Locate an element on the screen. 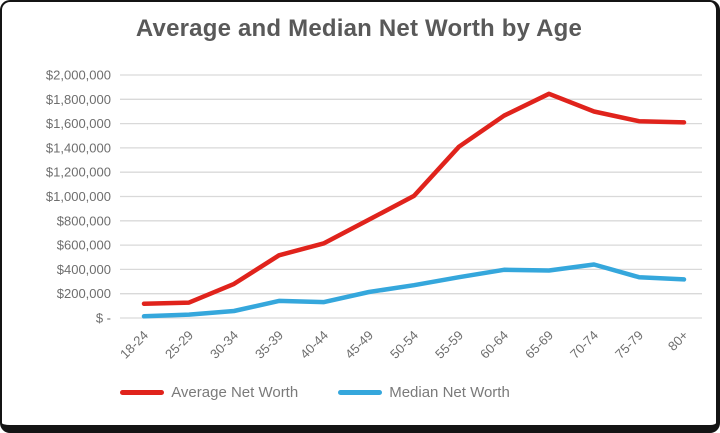  median-line-swatch-icon is located at coordinates (360, 392).